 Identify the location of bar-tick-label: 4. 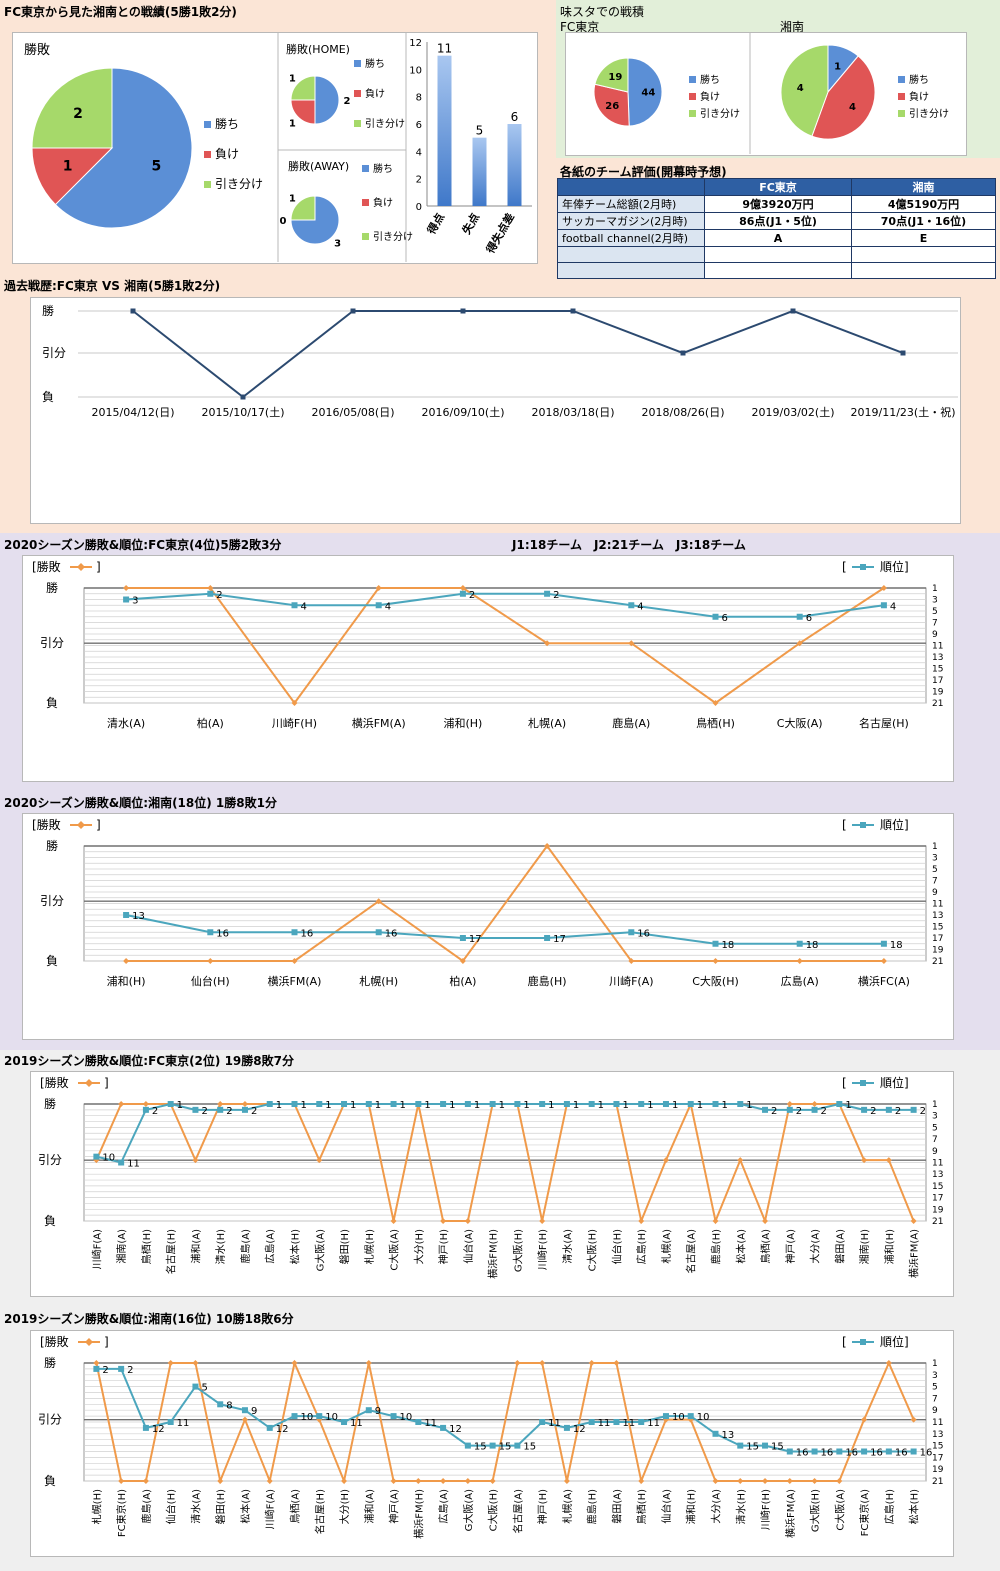
(419, 152).